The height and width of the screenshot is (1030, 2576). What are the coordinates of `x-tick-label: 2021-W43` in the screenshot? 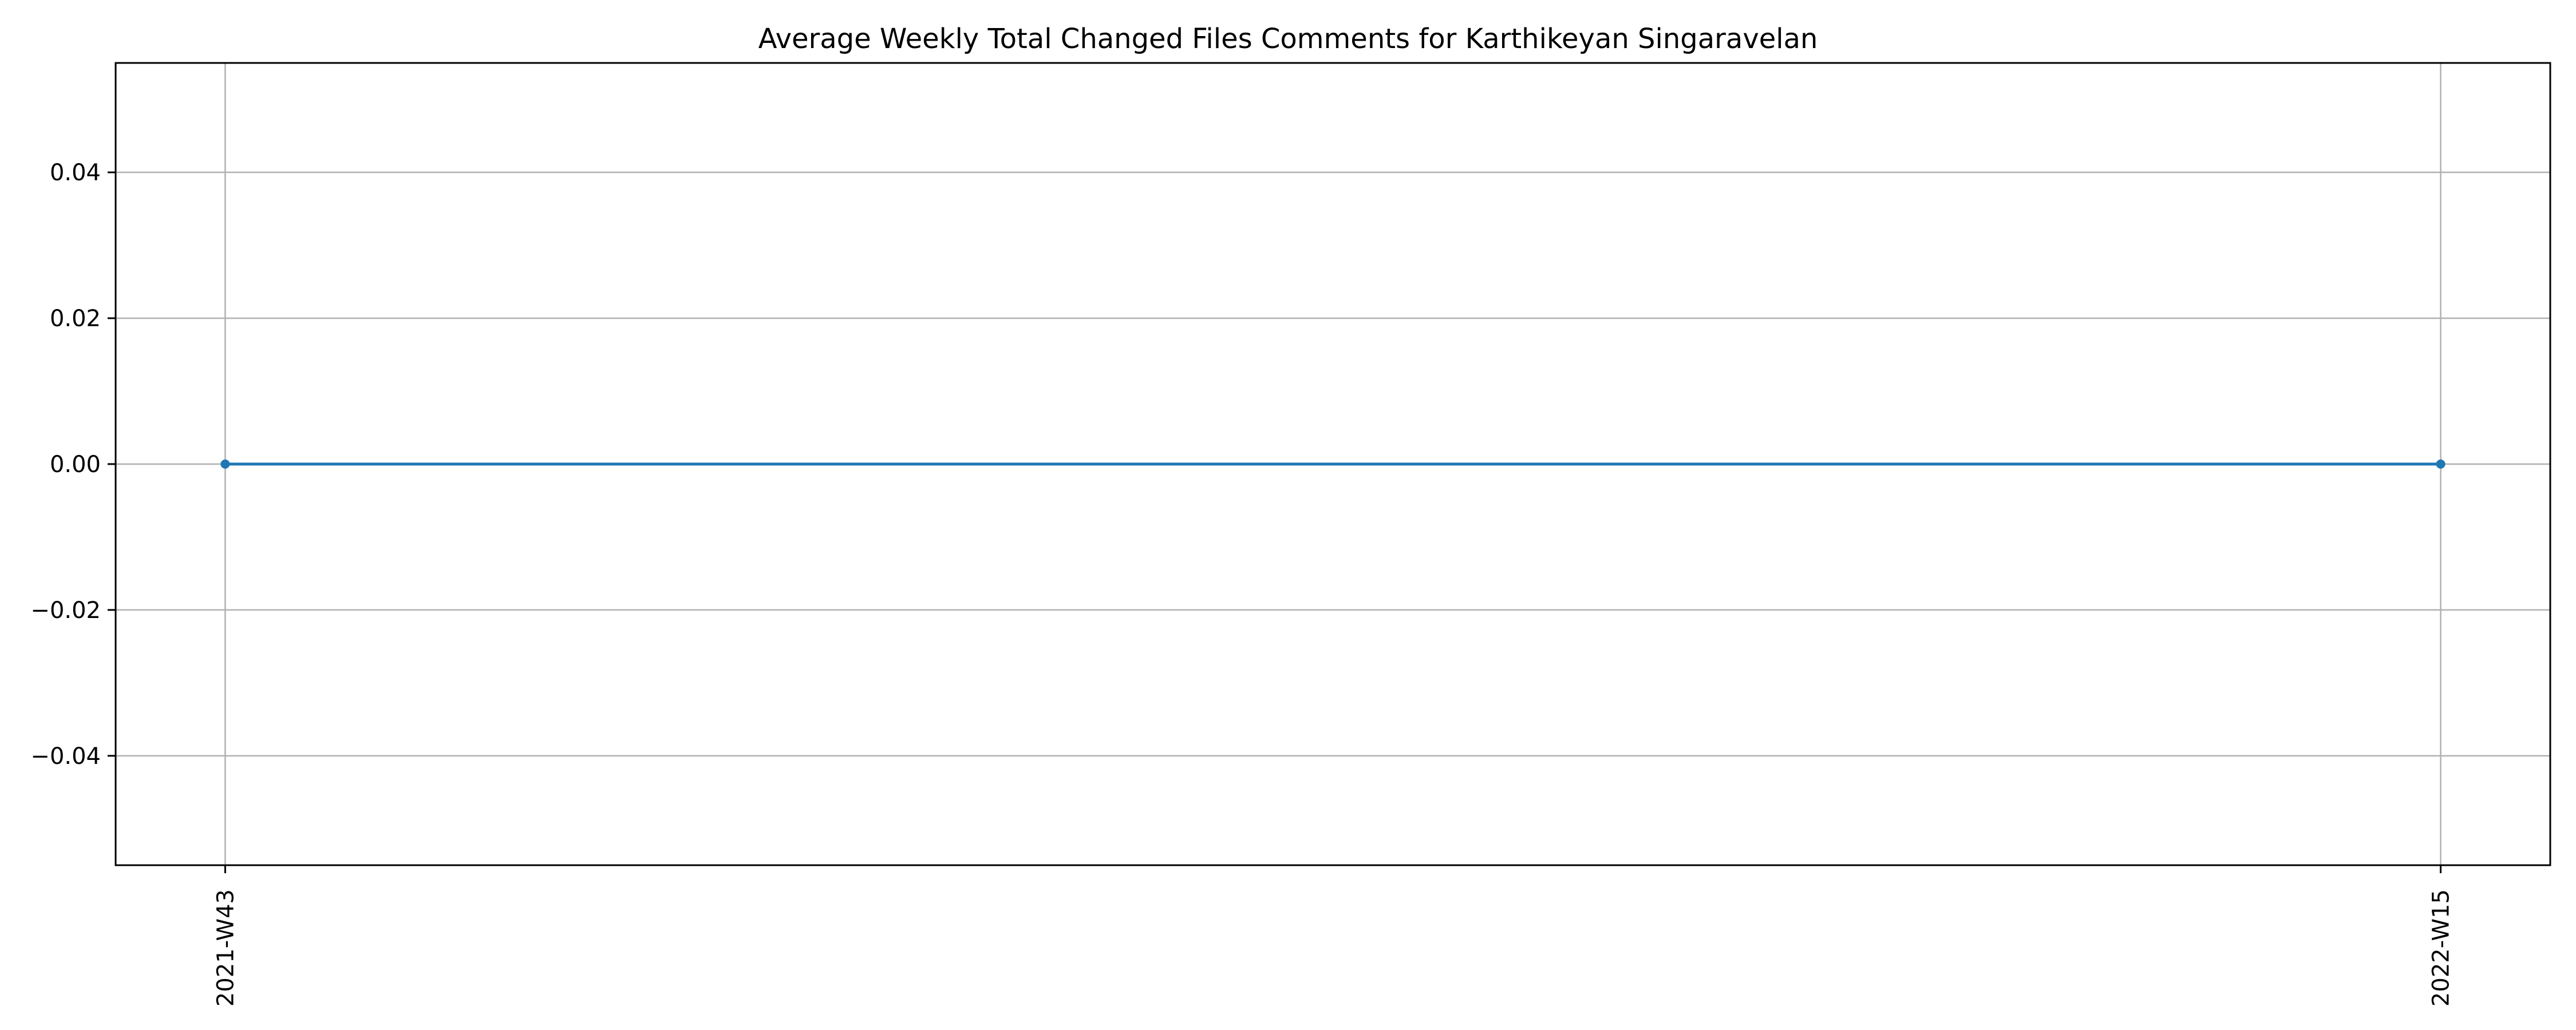 It's located at (225, 948).